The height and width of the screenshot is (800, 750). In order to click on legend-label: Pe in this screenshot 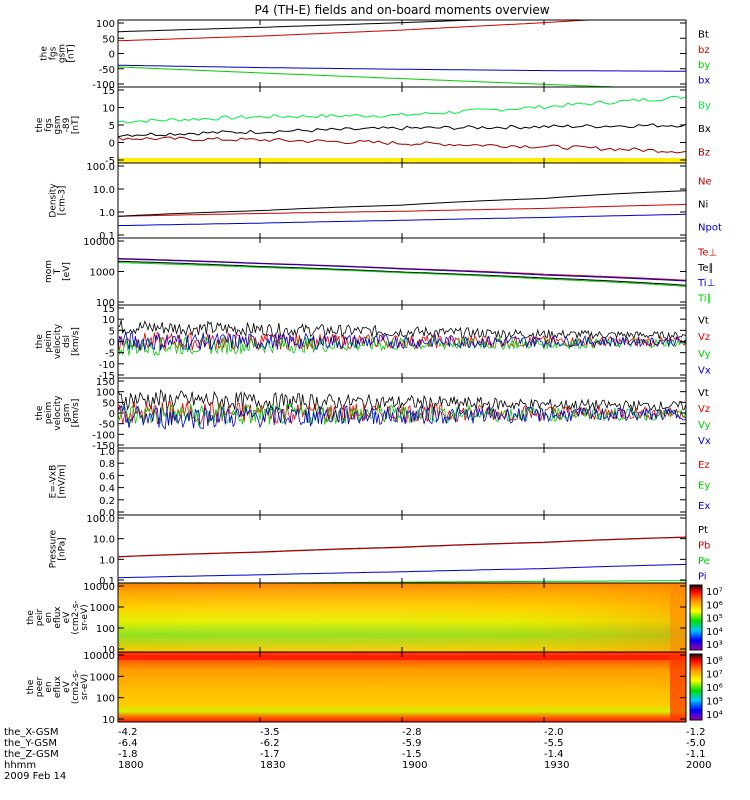, I will do `click(704, 561)`.